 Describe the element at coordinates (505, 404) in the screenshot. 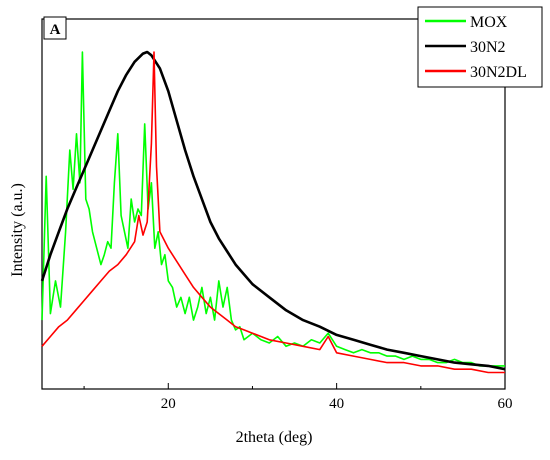

I see `x-tick-label: 60` at that location.